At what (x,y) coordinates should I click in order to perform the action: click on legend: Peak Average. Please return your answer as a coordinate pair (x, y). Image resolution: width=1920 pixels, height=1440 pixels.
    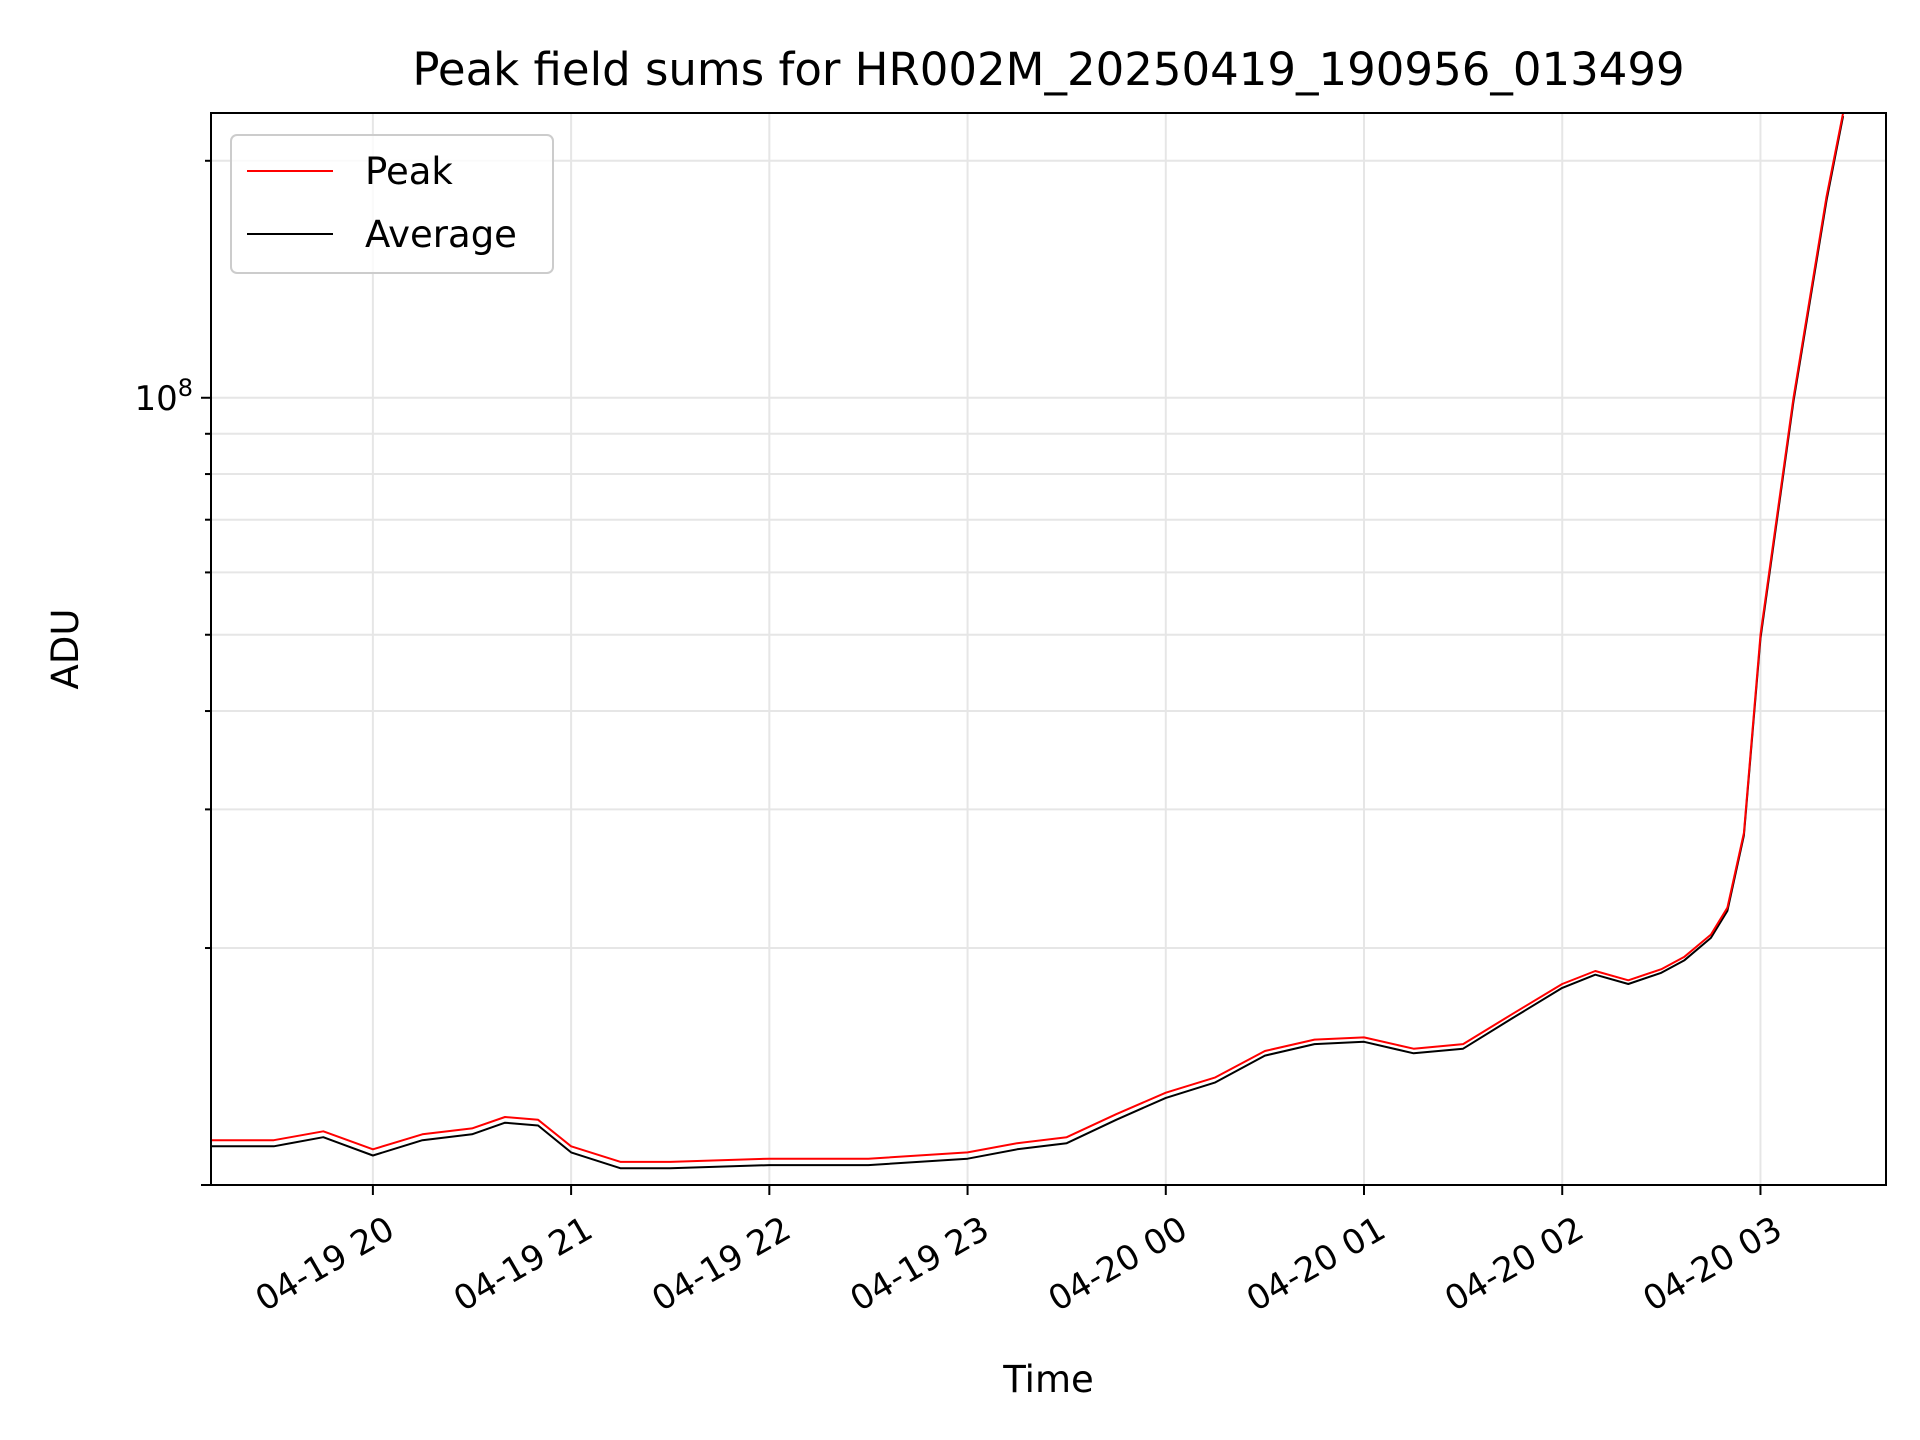
    Looking at the image, I should click on (392, 204).